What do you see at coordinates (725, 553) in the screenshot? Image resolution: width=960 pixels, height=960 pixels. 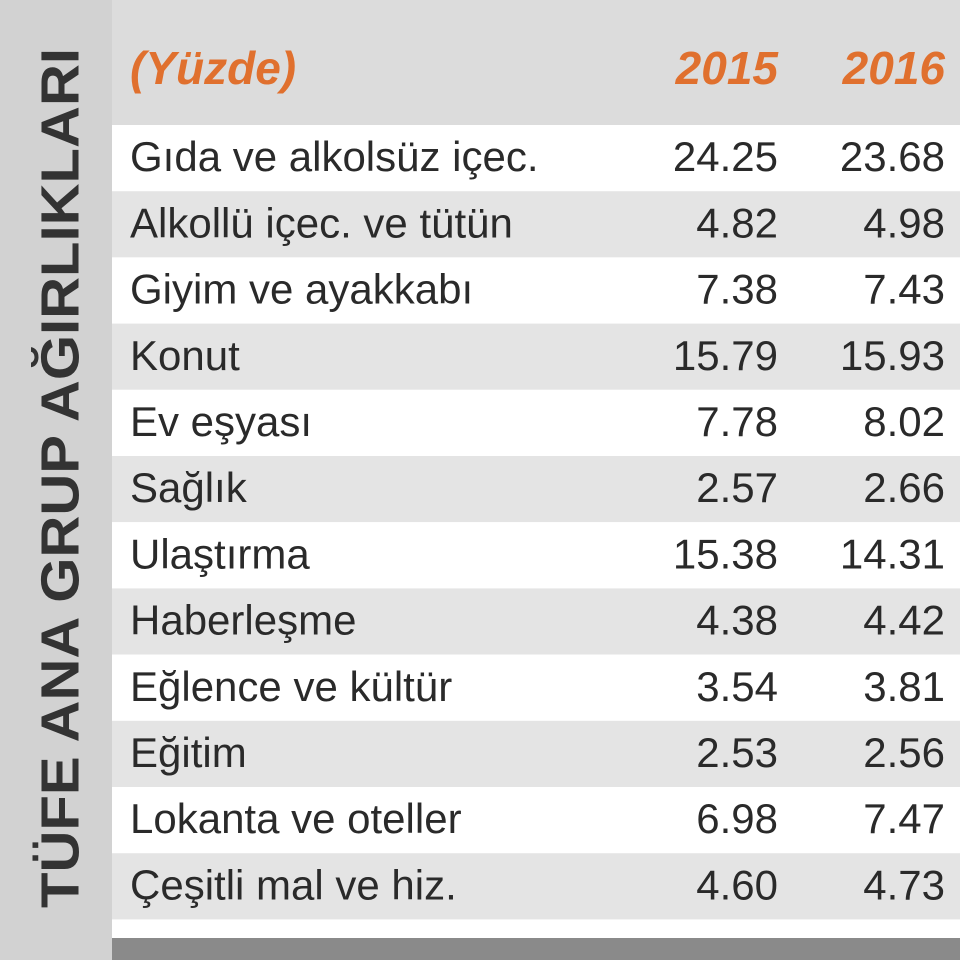 I see `value-cell: 15.38` at bounding box center [725, 553].